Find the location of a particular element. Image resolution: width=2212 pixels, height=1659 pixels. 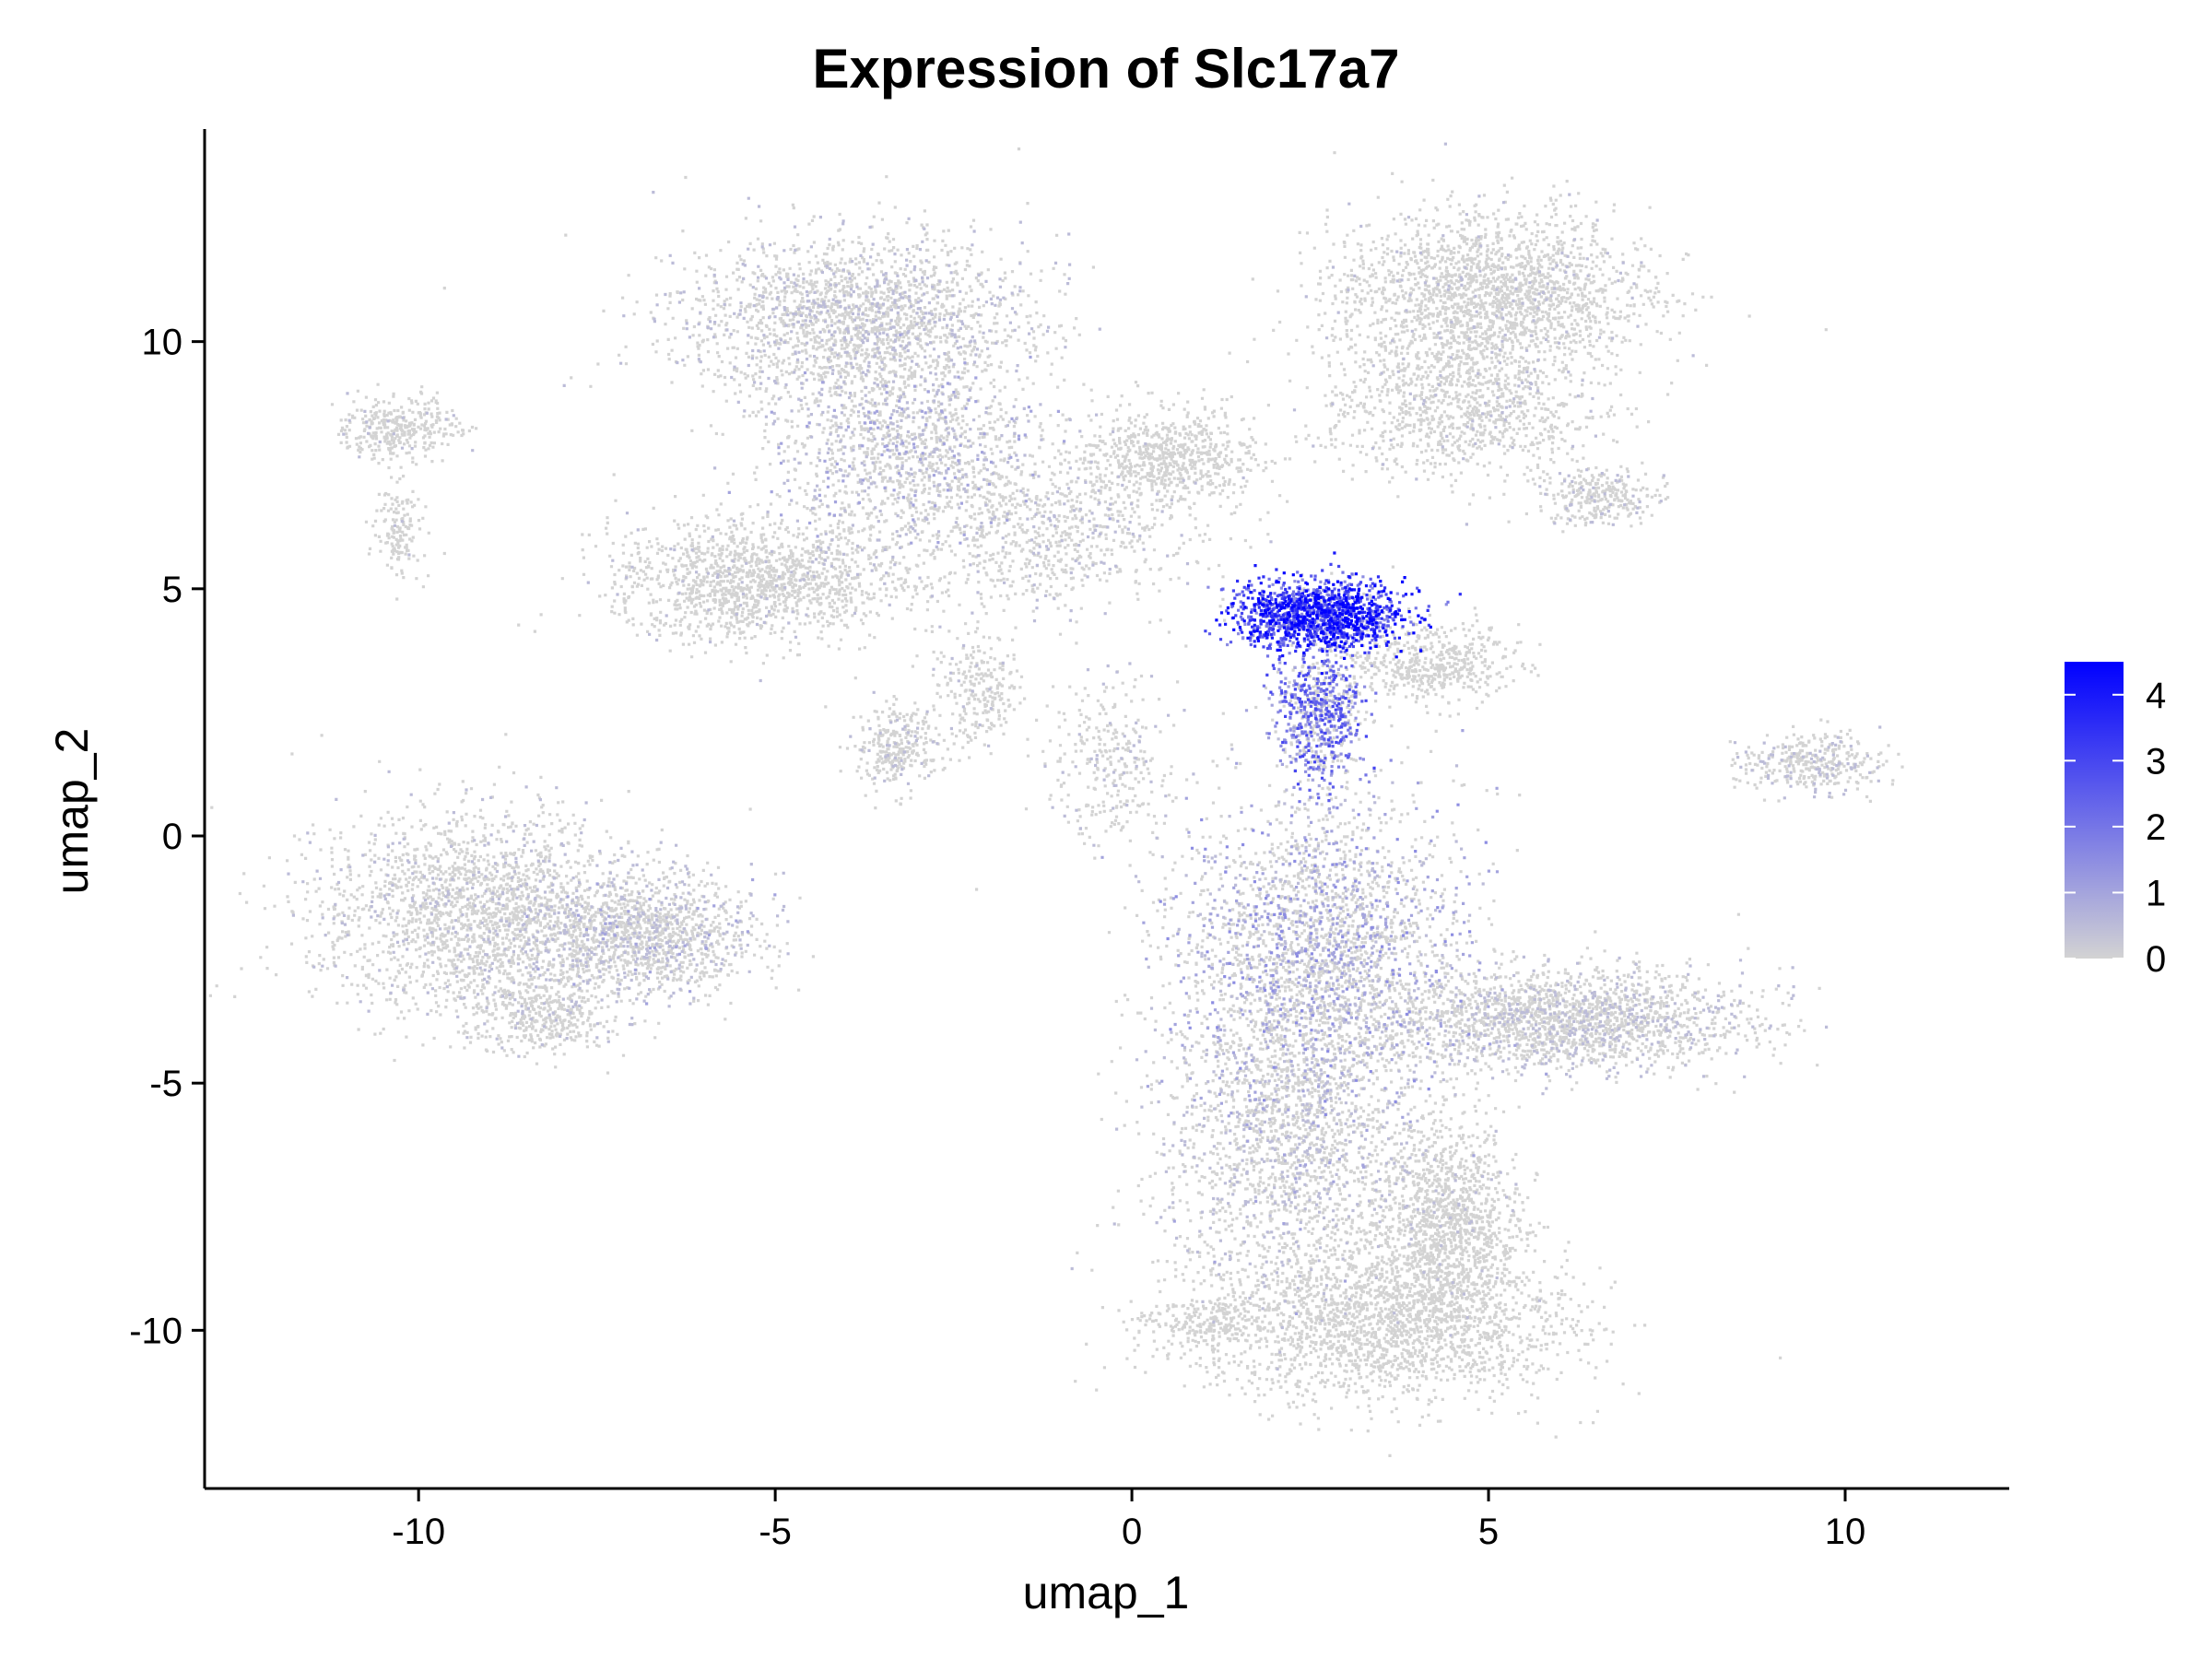

legend-tick-label: 3 is located at coordinates (2156, 761).